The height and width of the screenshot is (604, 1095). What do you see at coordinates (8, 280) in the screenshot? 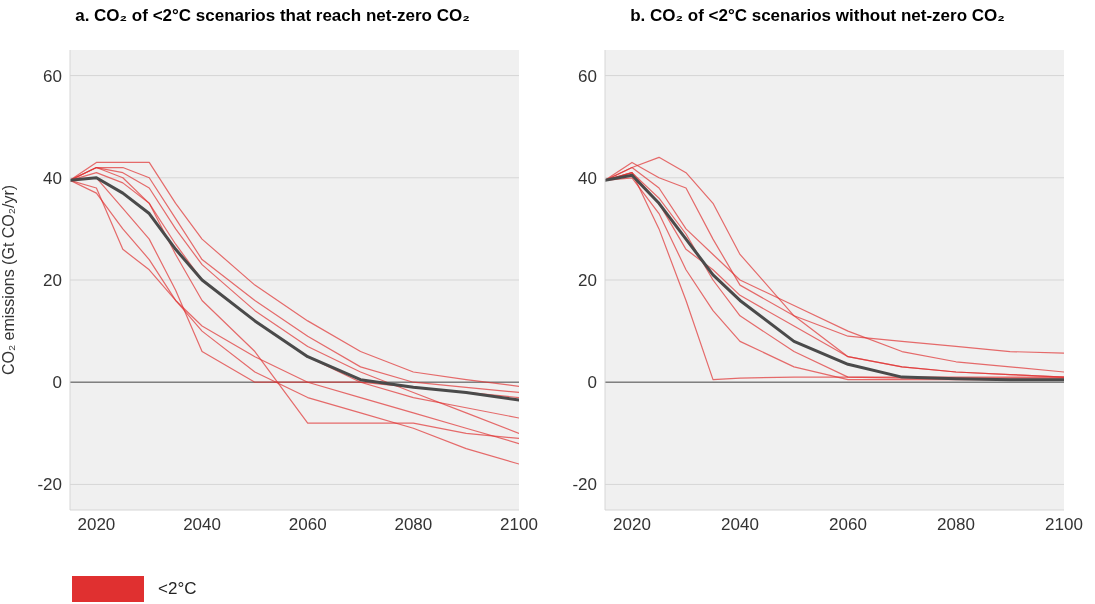
I see `y-axis-title: CO₂ emissions (Gt CO₂/yr)` at bounding box center [8, 280].